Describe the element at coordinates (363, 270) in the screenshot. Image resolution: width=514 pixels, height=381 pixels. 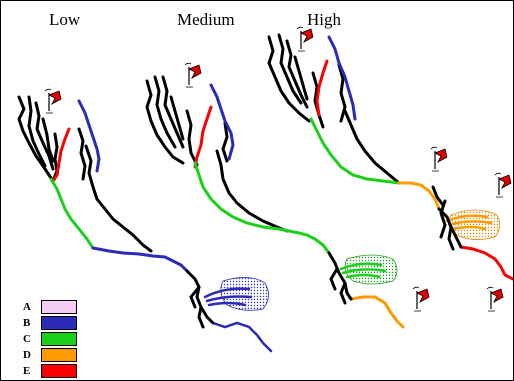
I see `medium-distributary-green` at that location.